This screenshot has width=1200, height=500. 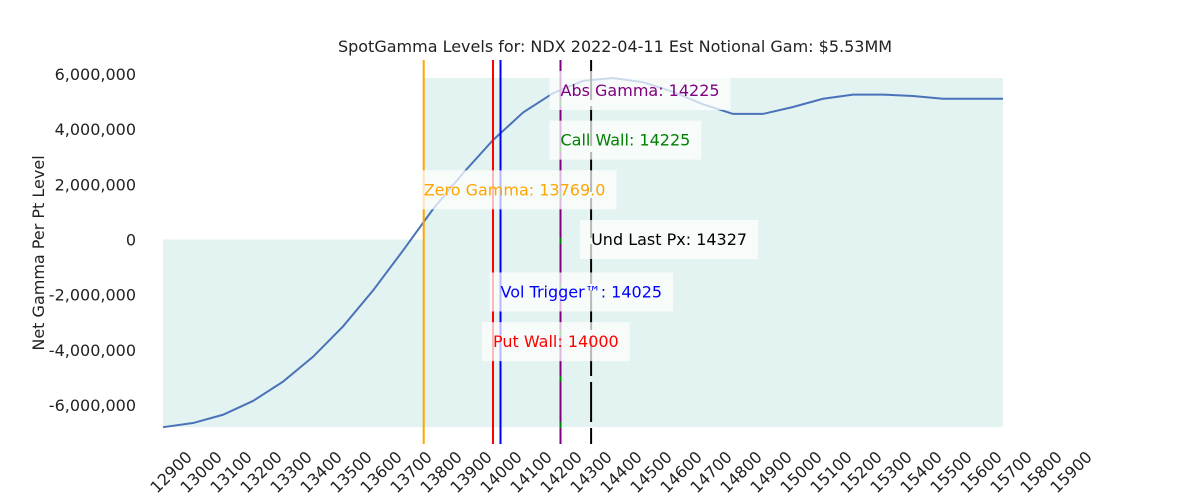 What do you see at coordinates (92, 405) in the screenshot?
I see `y-tick-label: -6,000,000` at bounding box center [92, 405].